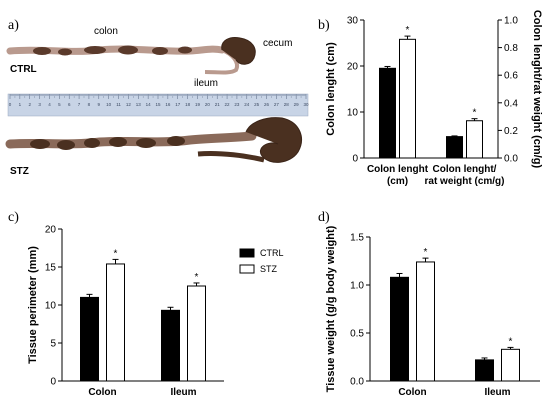 Image resolution: width=550 pixels, height=411 pixels. What do you see at coordinates (53, 344) in the screenshot?
I see `y-tick-label: 5` at bounding box center [53, 344].